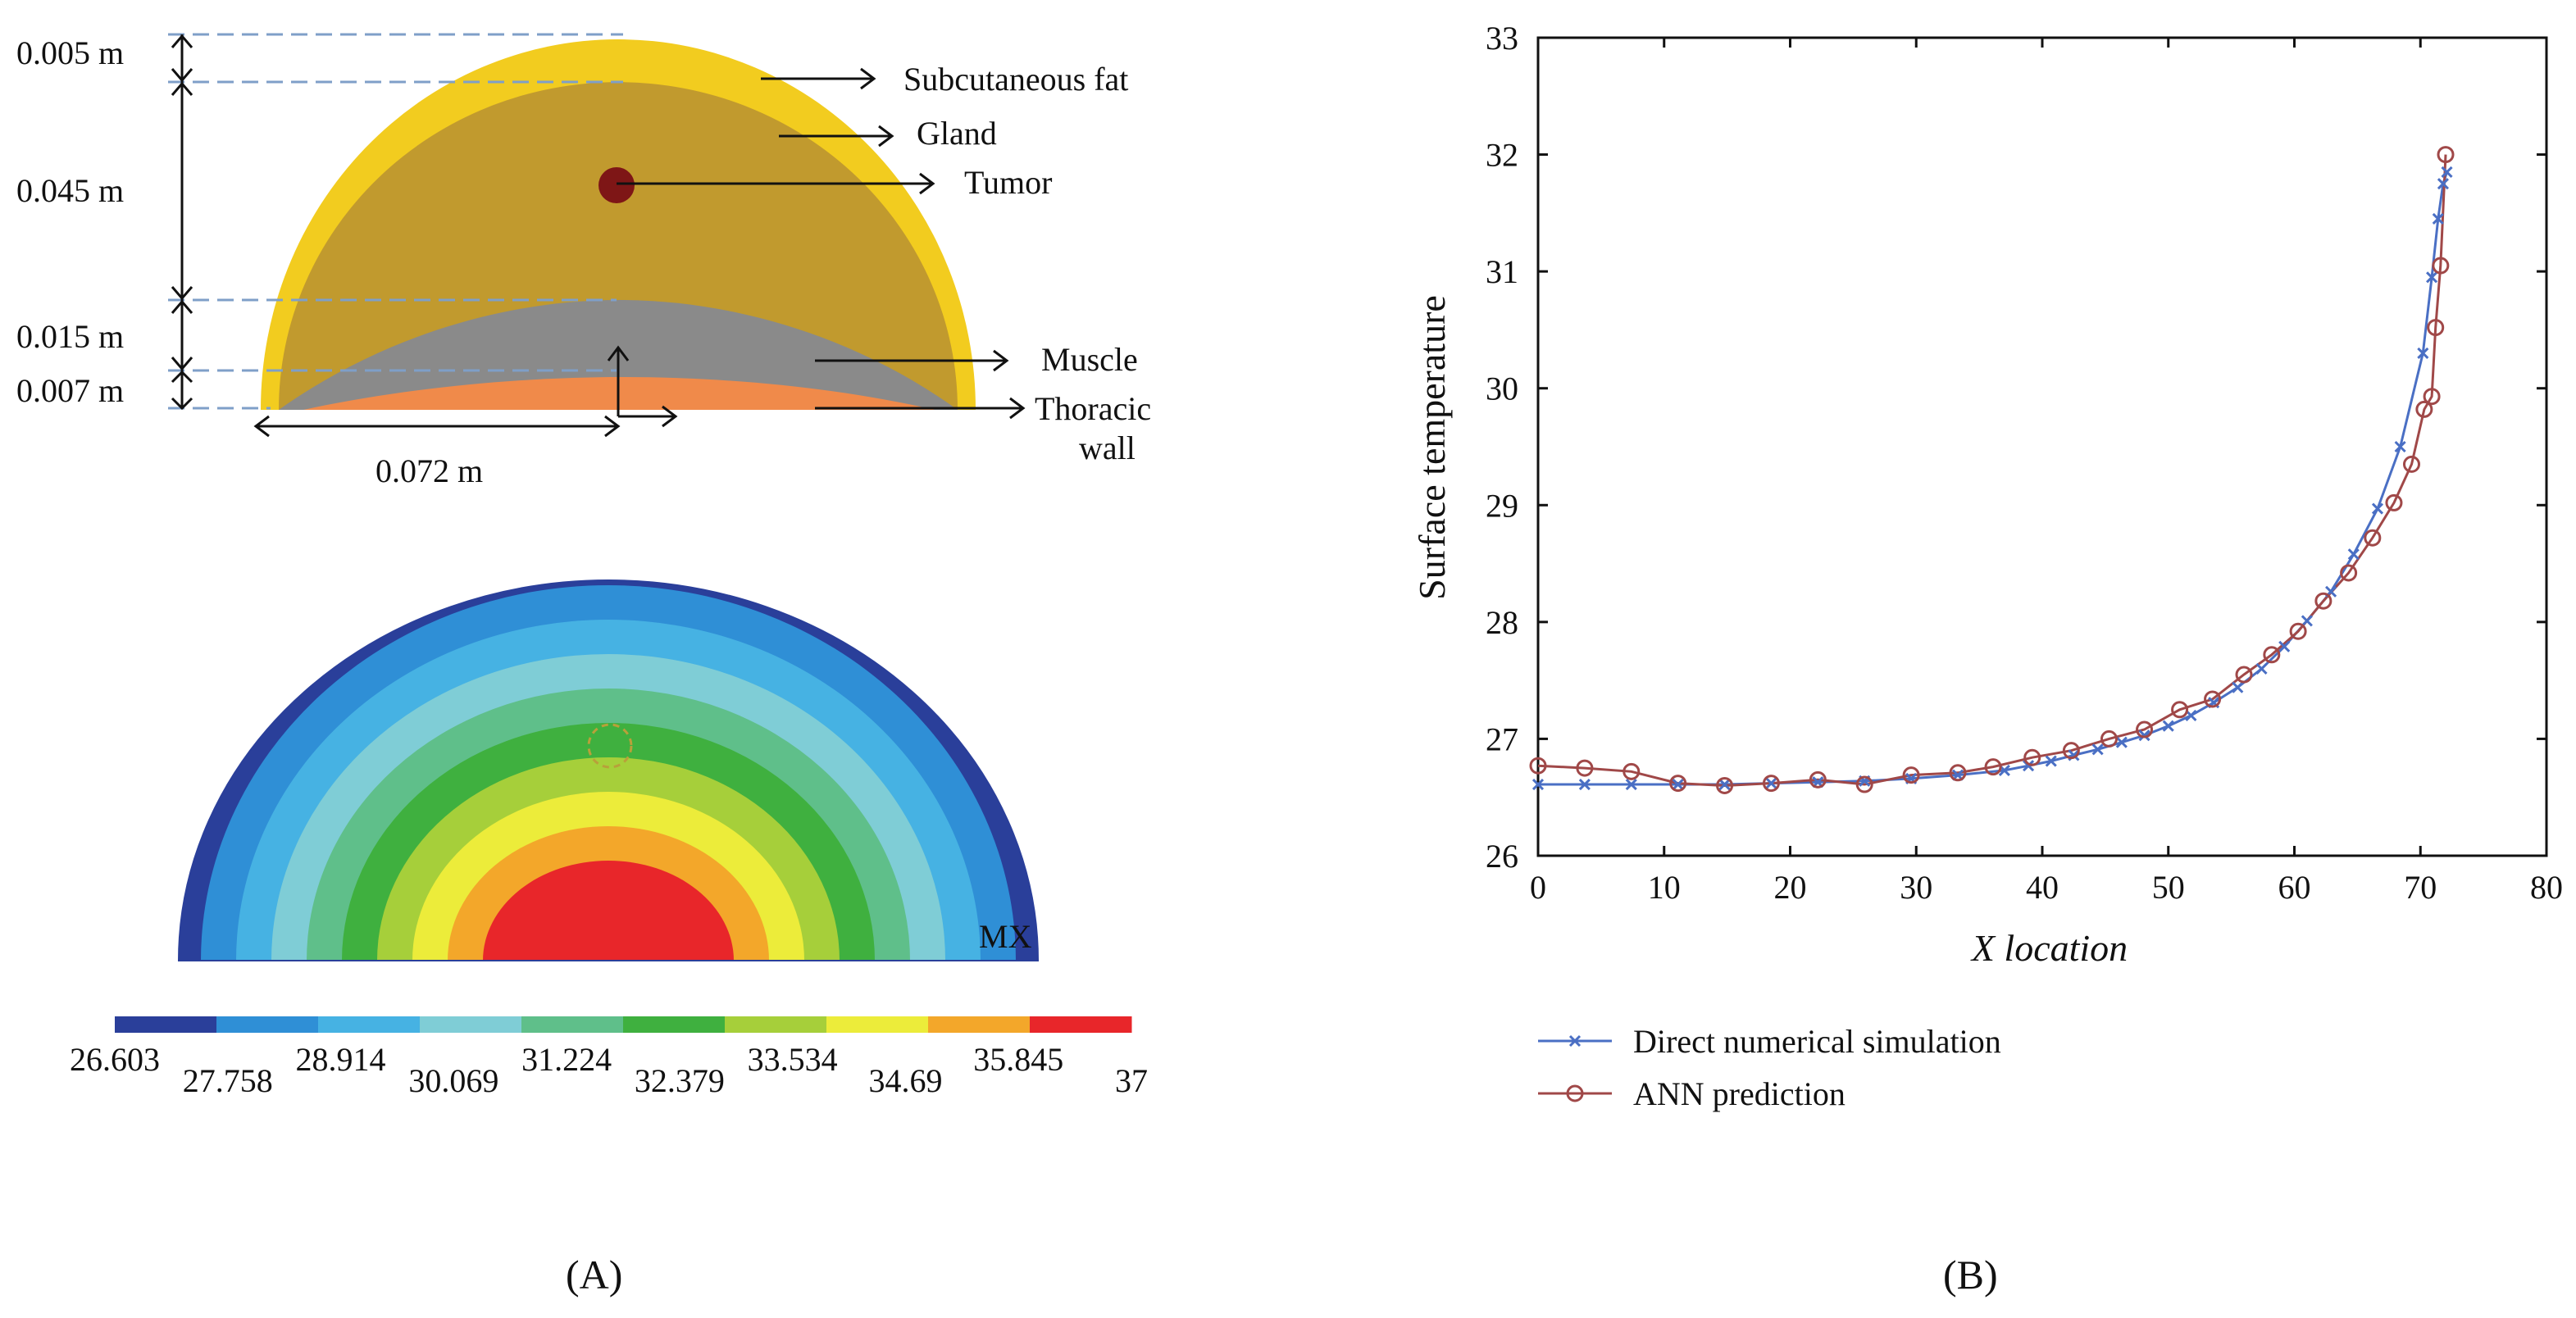 The image size is (2576, 1318). I want to click on colorbar-tick-label: 26.603, so click(115, 1059).